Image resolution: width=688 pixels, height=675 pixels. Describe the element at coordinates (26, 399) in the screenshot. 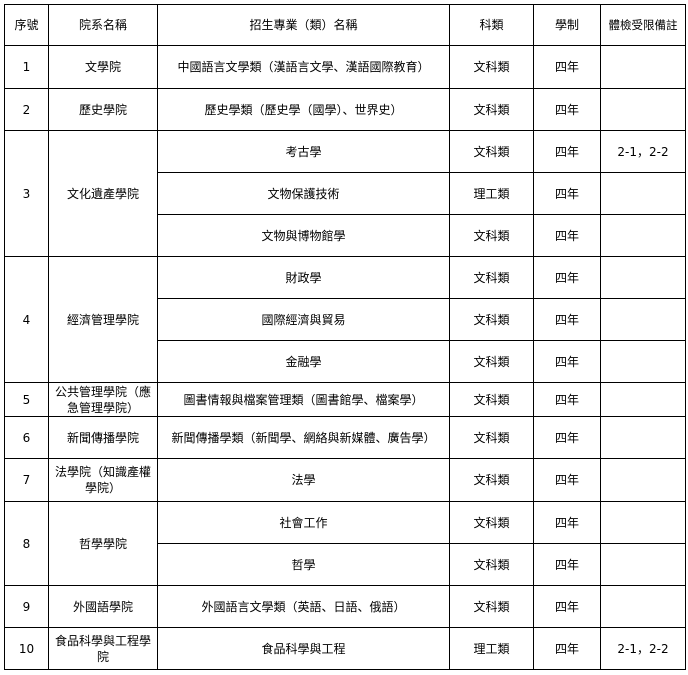

I see `row-number: 5` at that location.